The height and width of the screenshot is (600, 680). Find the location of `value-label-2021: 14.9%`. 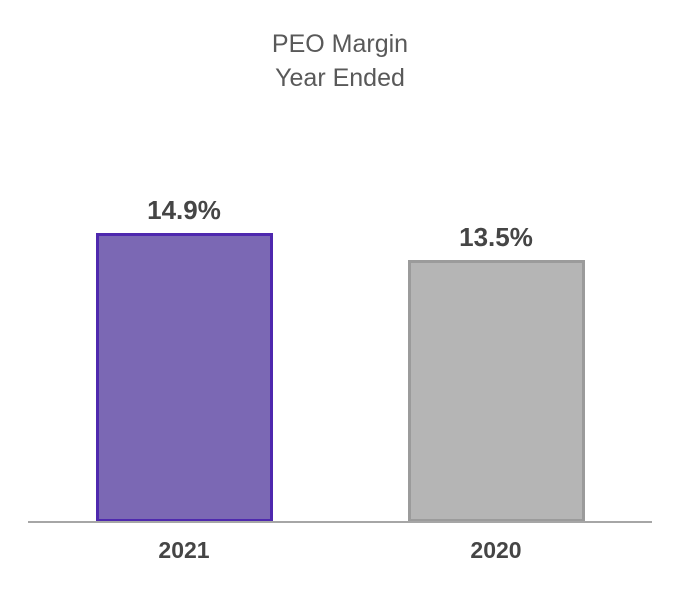

value-label-2021: 14.9% is located at coordinates (184, 210).